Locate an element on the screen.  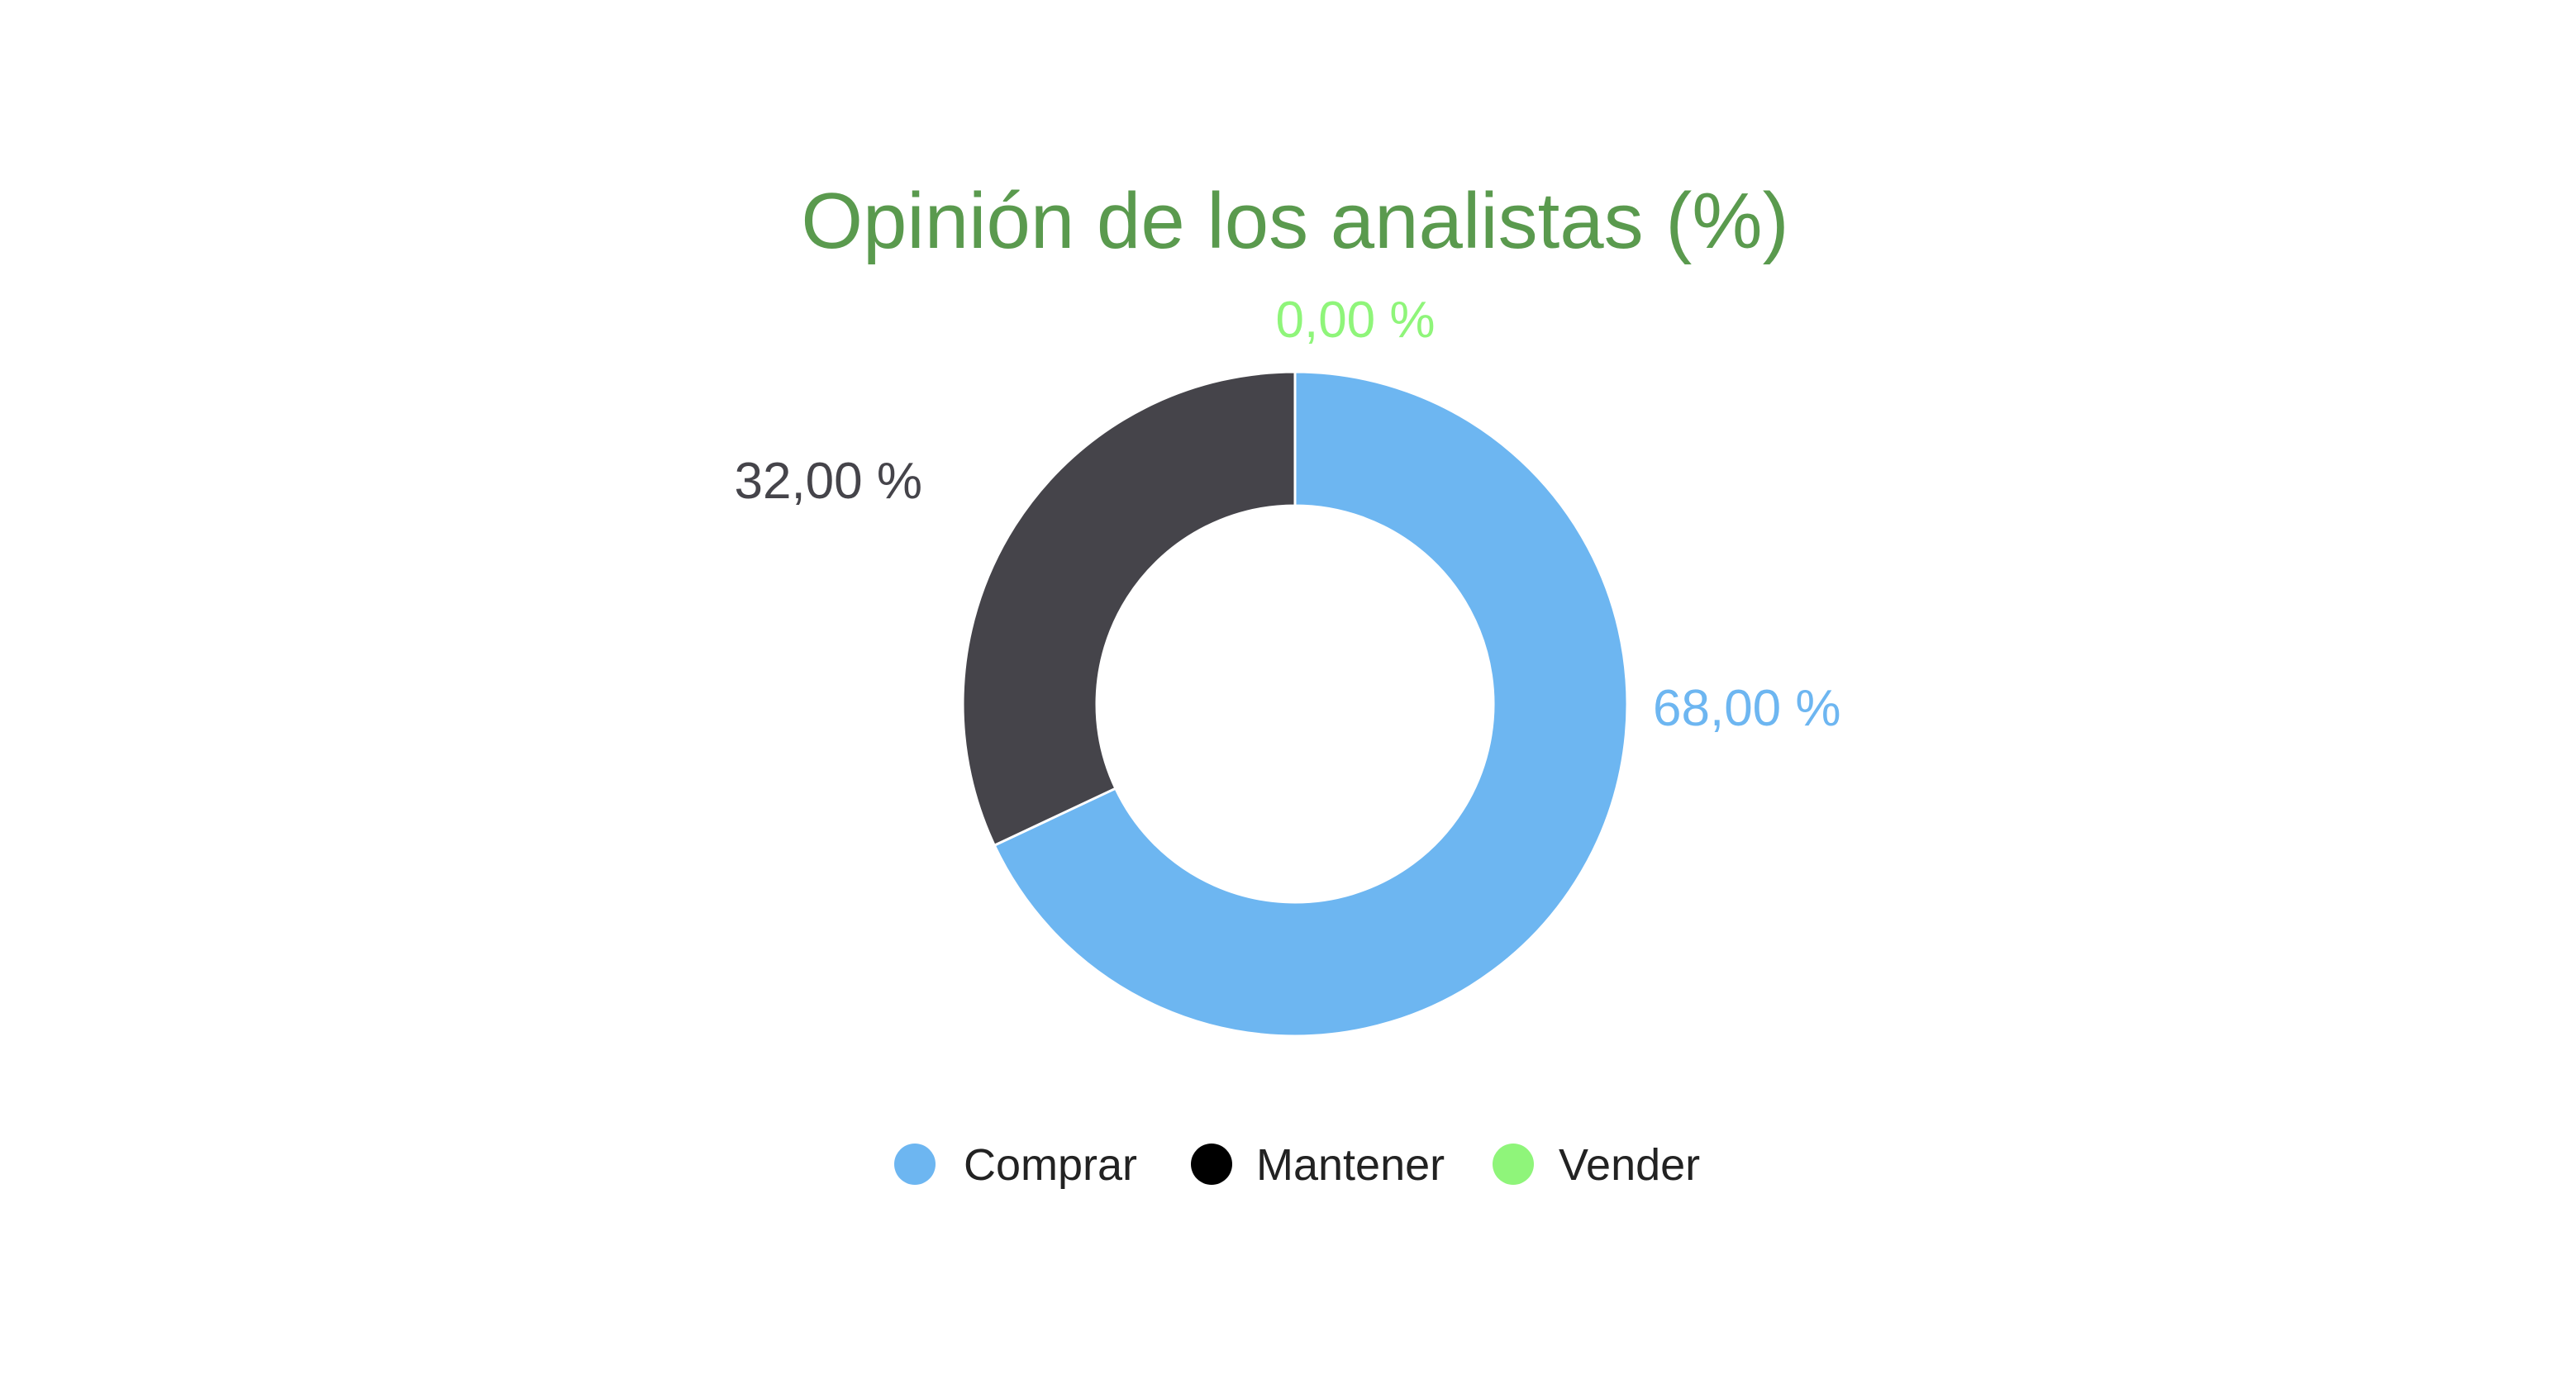
legend: Comprar Mantener Vender is located at coordinates (1297, 1165).